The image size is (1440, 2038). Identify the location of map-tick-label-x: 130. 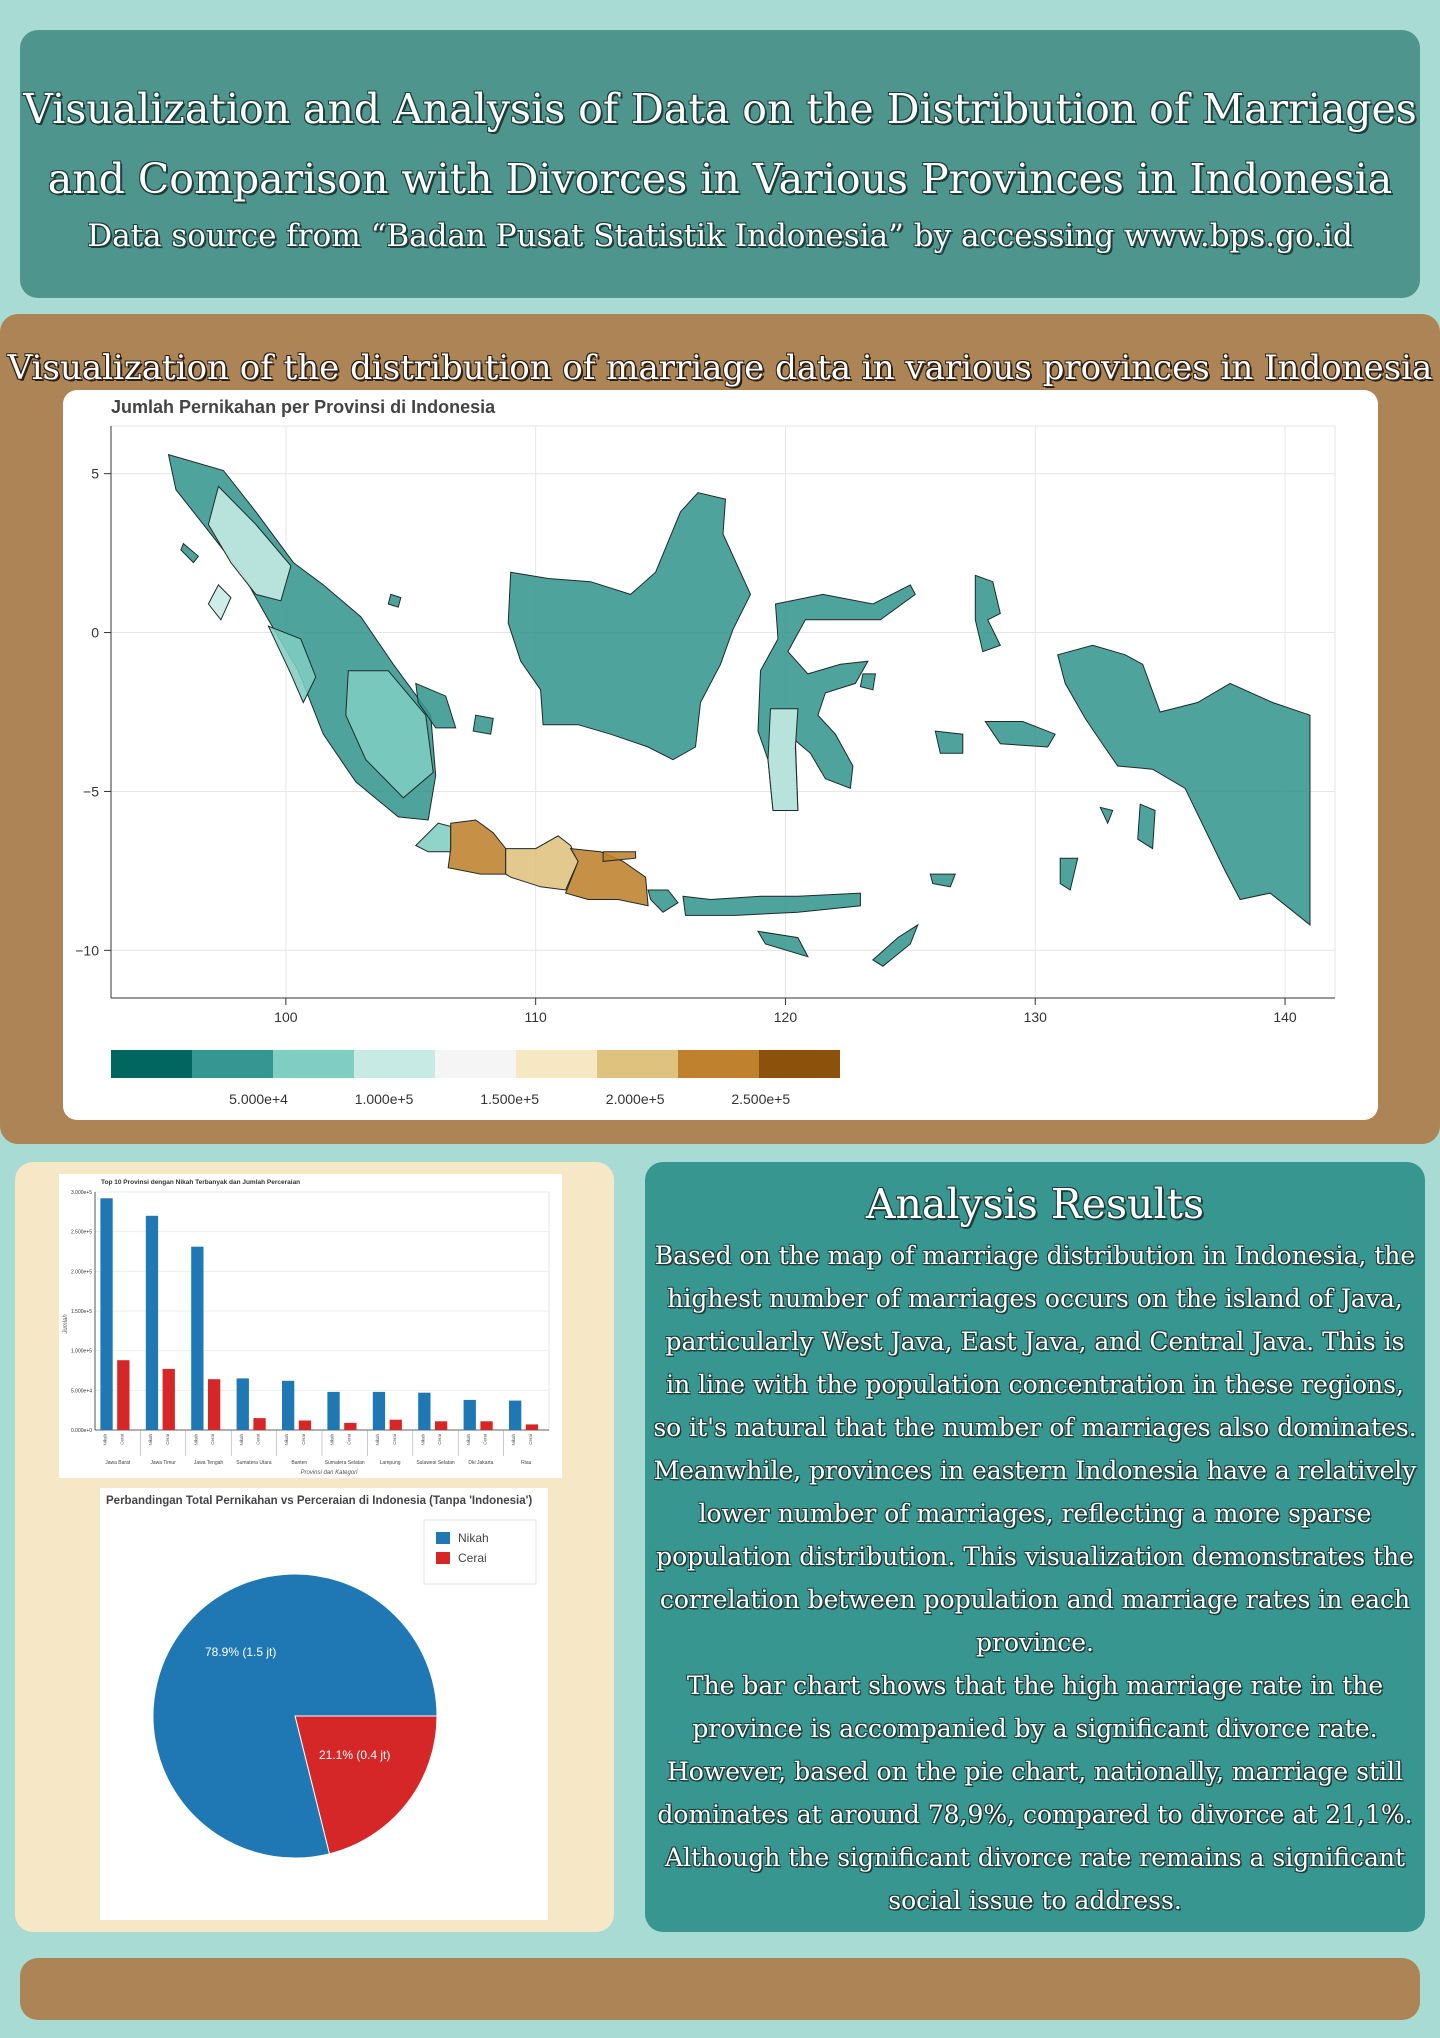
(1036, 1017).